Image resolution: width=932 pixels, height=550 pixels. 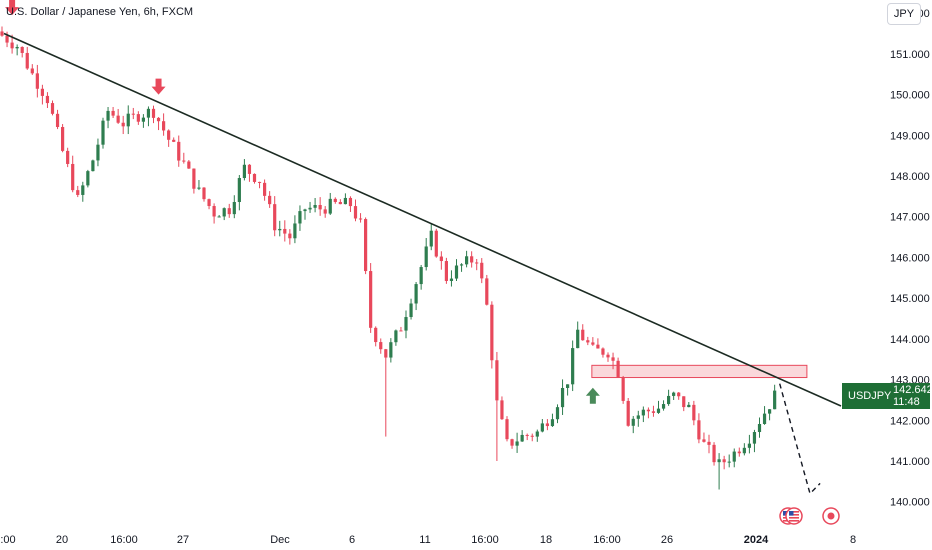 I want to click on y-tick-label: 148.000, so click(x=910, y=177).